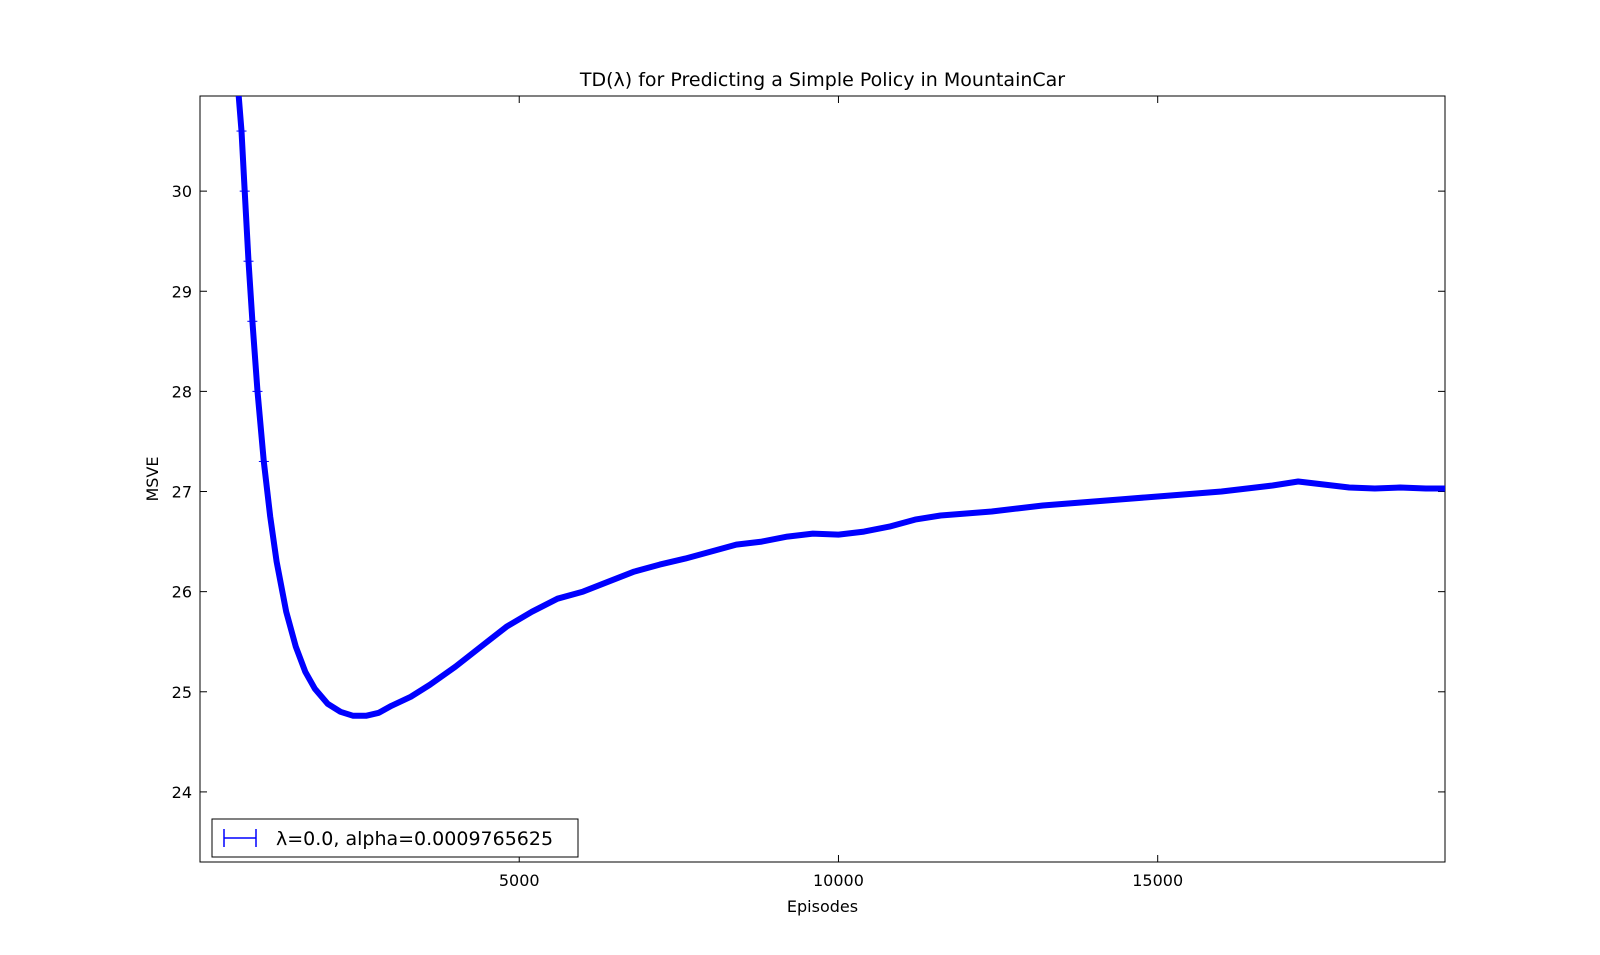 Image resolution: width=1600 pixels, height=955 pixels. Describe the element at coordinates (240, 838) in the screenshot. I see `legend-errorbar-icon` at that location.